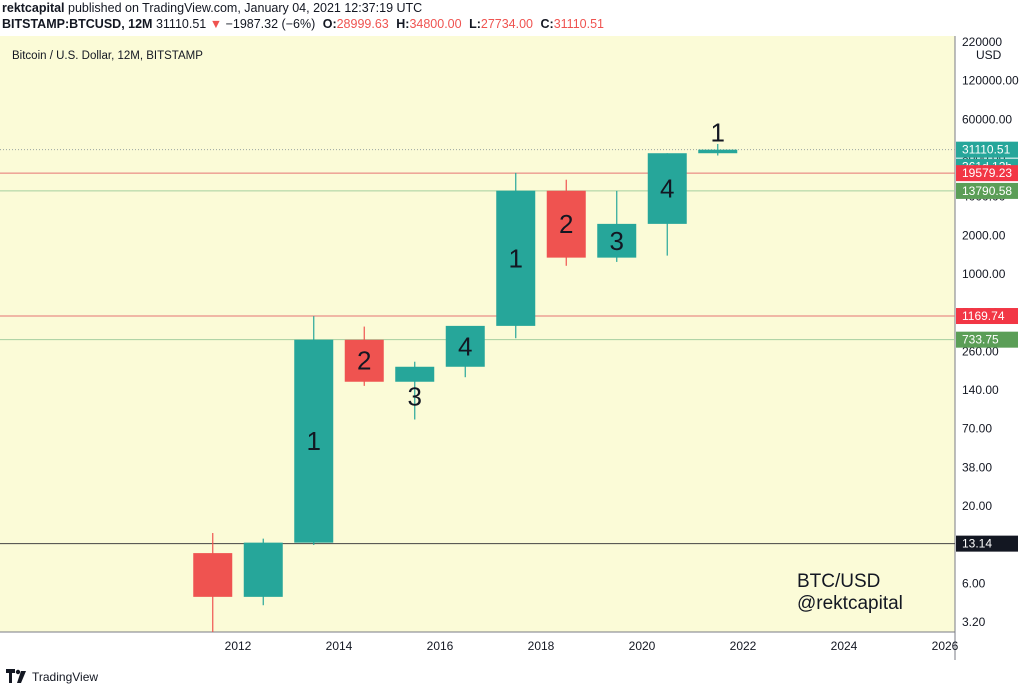 This screenshot has width=1024, height=691. What do you see at coordinates (440, 646) in the screenshot?
I see `time-tick-label: 2016` at bounding box center [440, 646].